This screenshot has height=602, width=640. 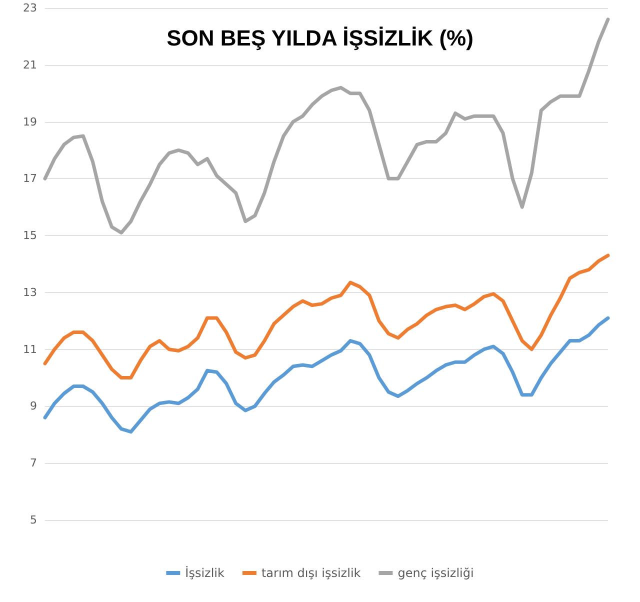 I want to click on legend-label: İşsizlik, so click(x=205, y=573).